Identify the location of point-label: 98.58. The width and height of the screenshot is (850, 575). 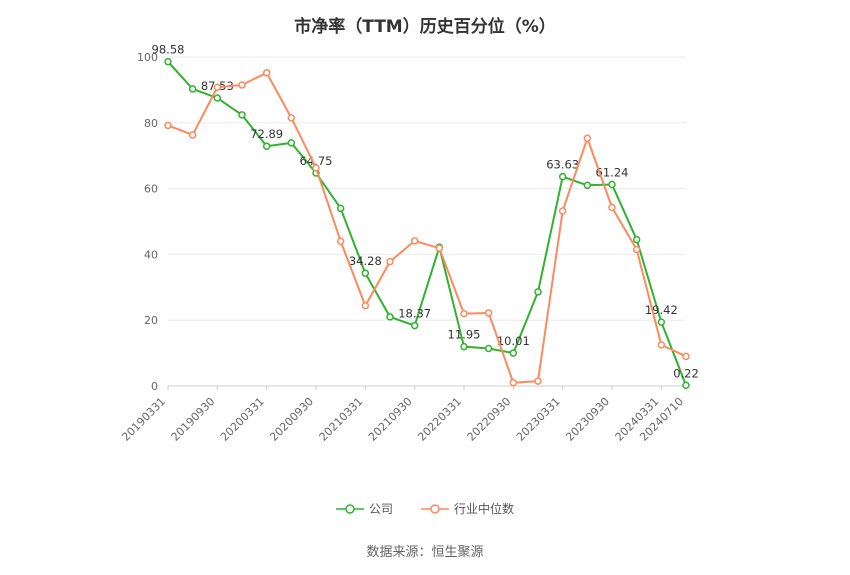
(168, 50).